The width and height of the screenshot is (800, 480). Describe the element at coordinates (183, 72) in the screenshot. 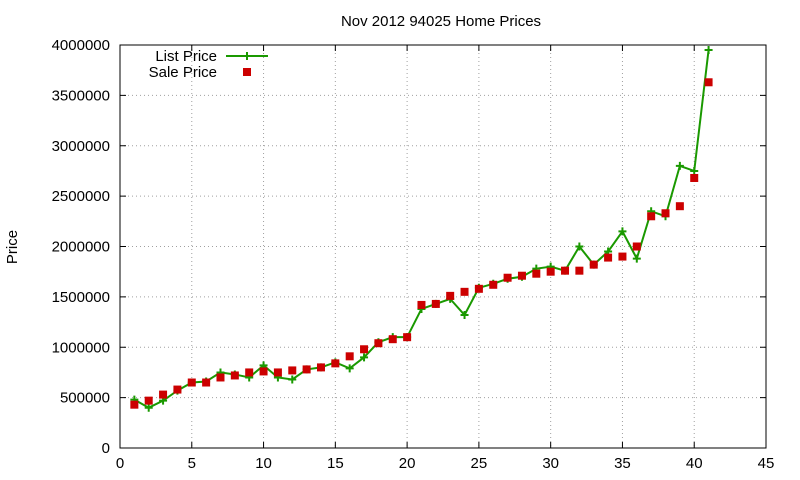

I see `legend-label: Sale Price` at that location.